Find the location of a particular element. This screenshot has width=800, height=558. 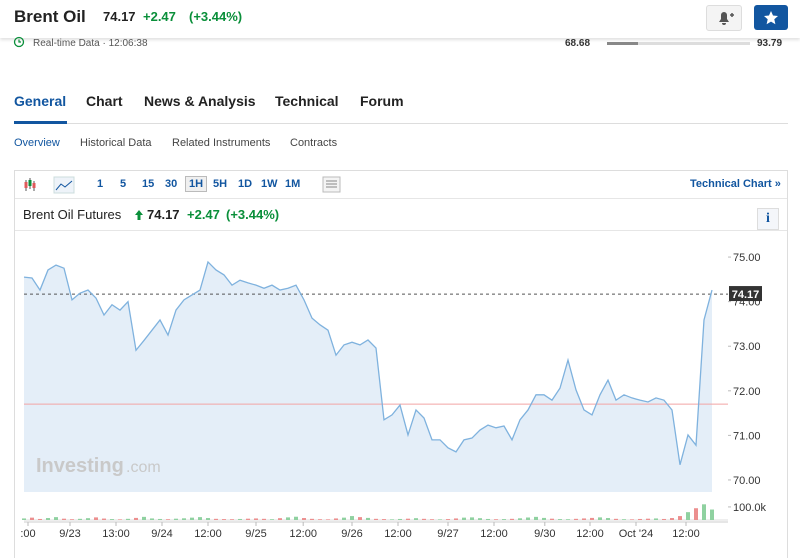

info-button: i is located at coordinates (768, 219).